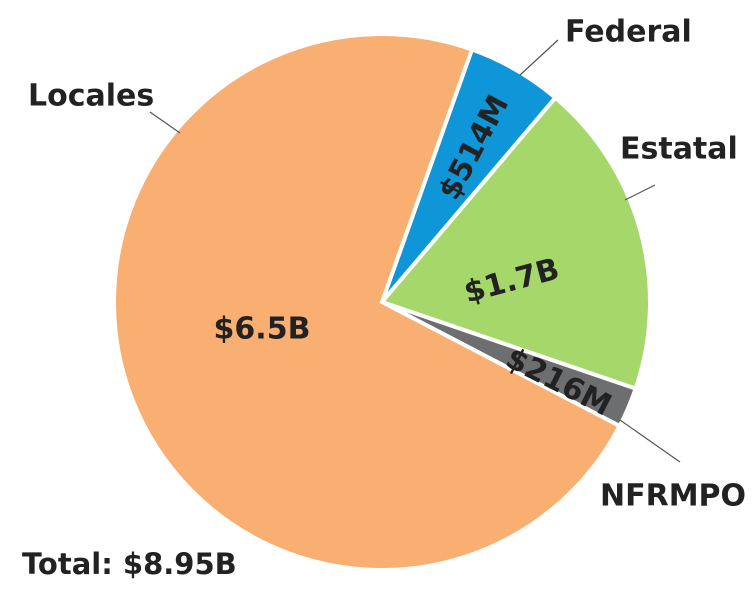 This screenshot has height=593, width=752. Describe the element at coordinates (262, 329) in the screenshot. I see `value-label: $6.5B` at that location.